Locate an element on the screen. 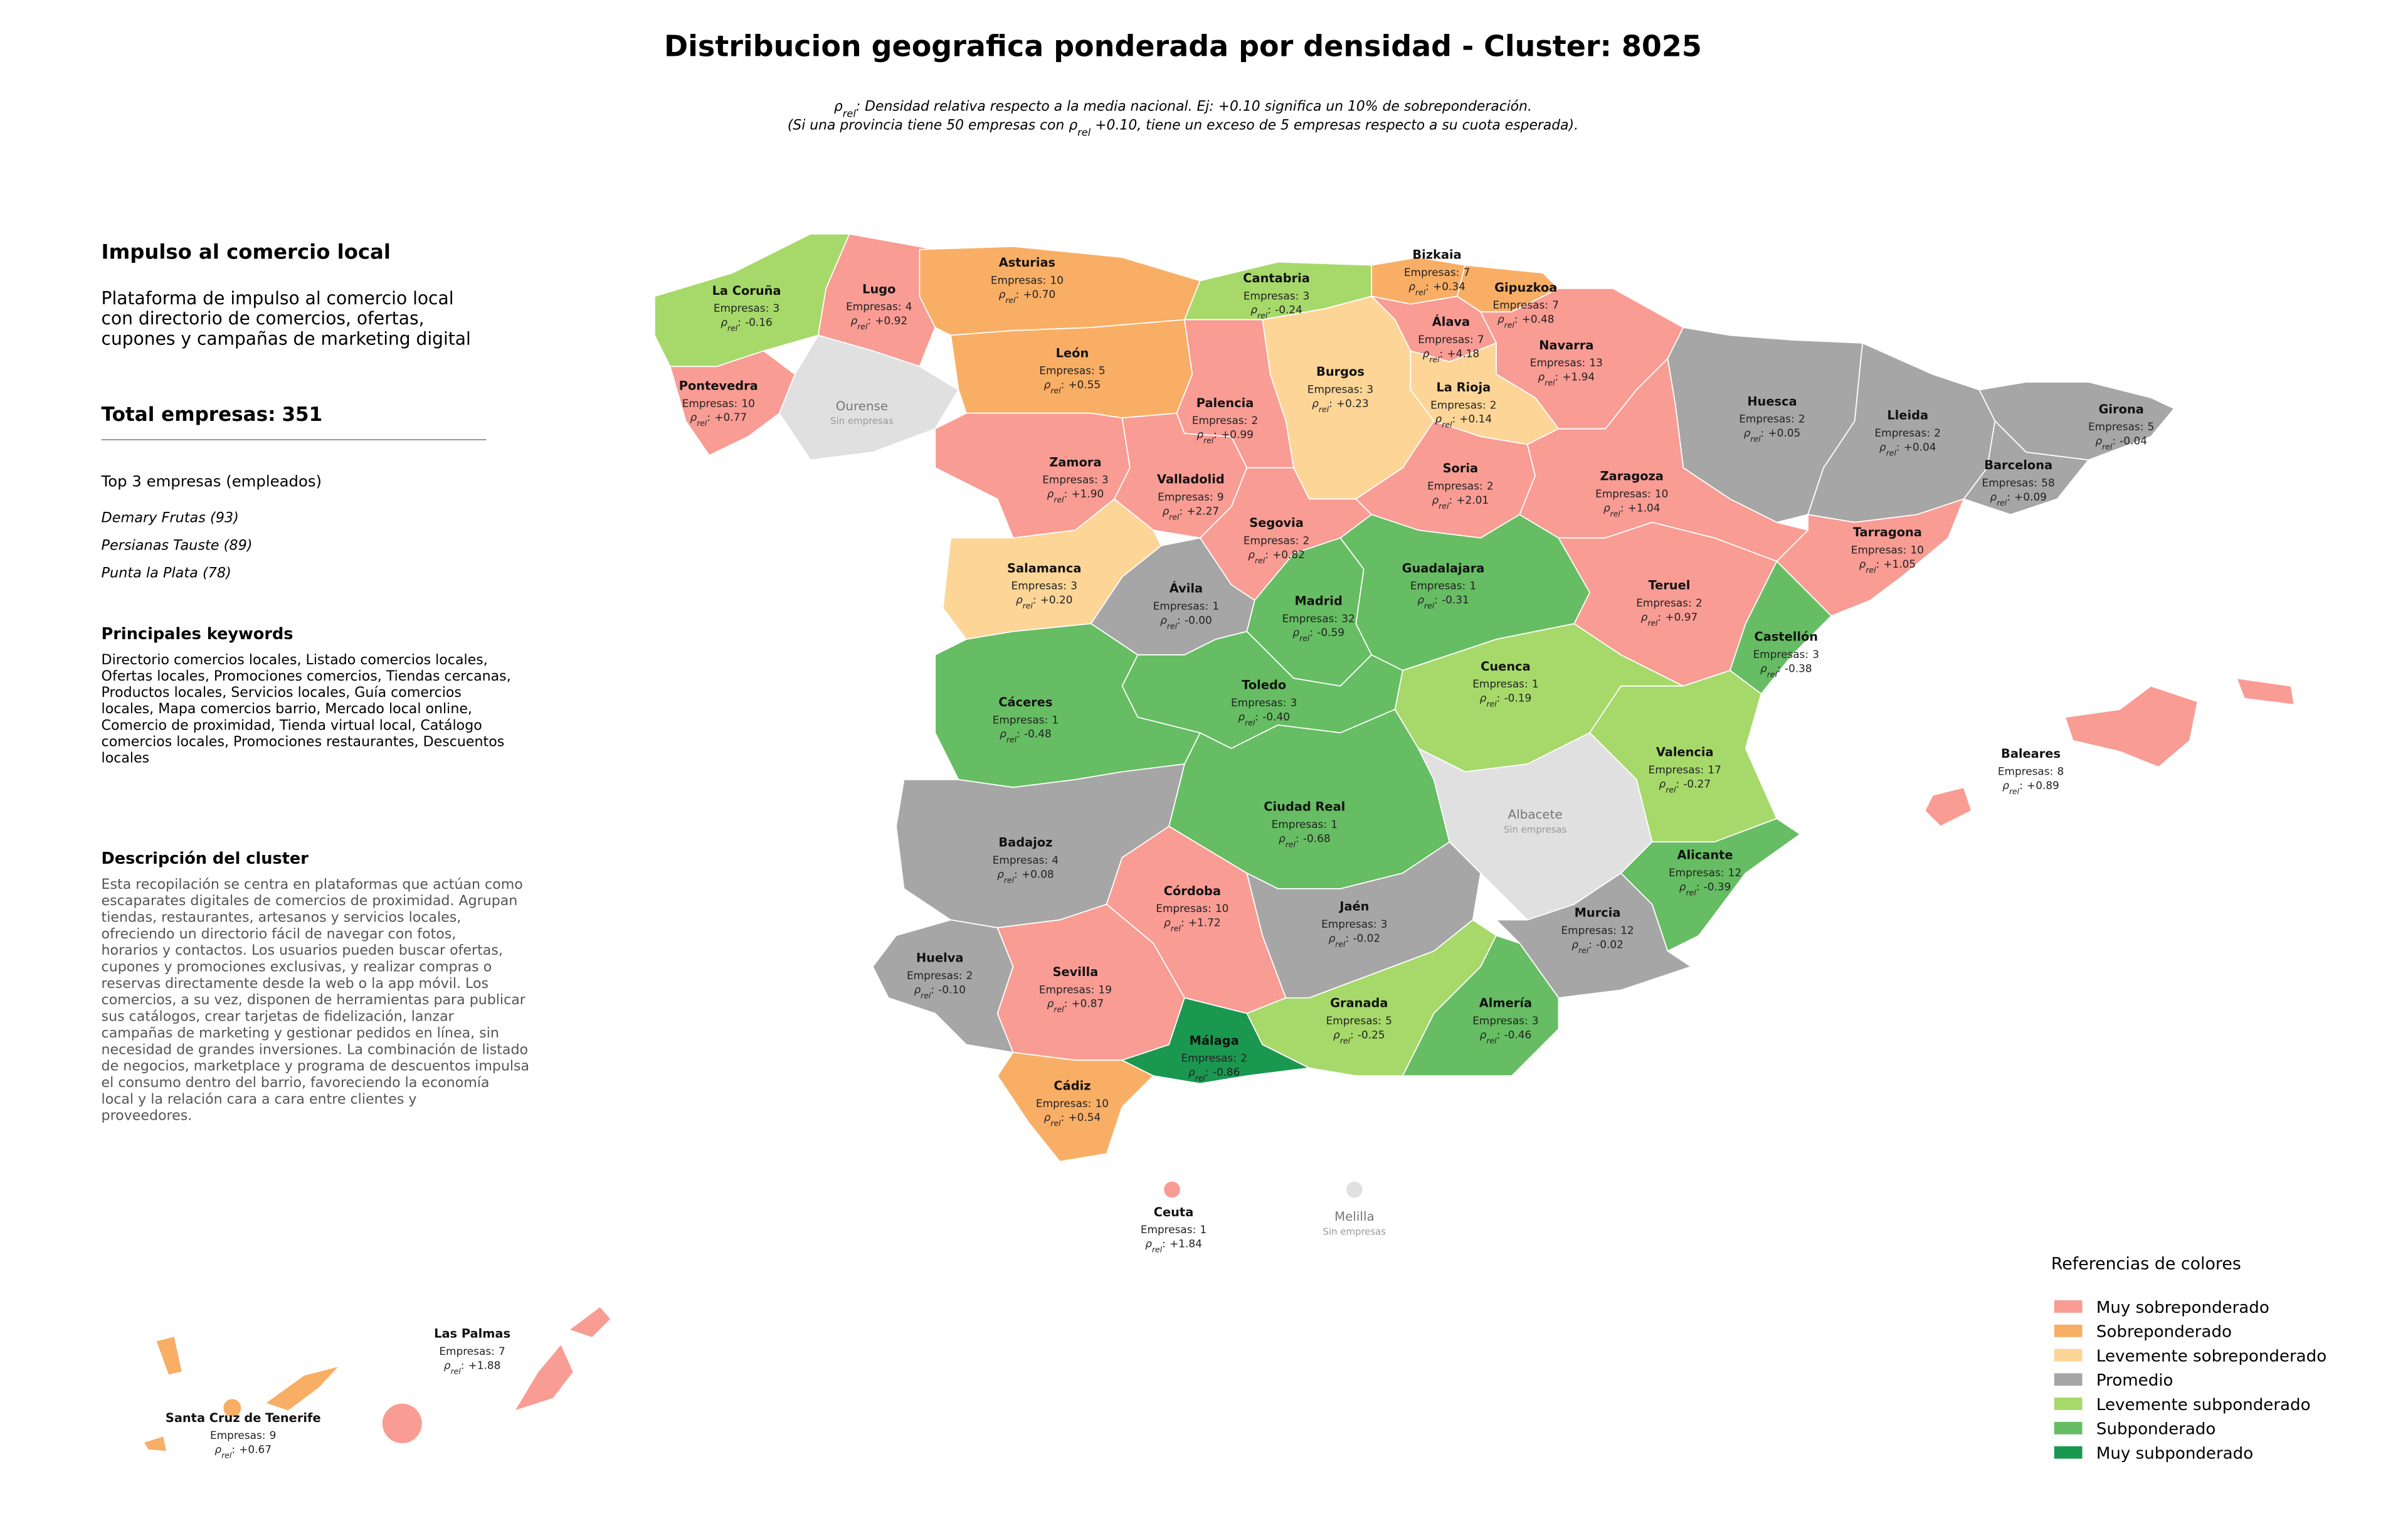 Image resolution: width=2408 pixels, height=1528 pixels. subtitle-part: rel is located at coordinates (1084, 132).